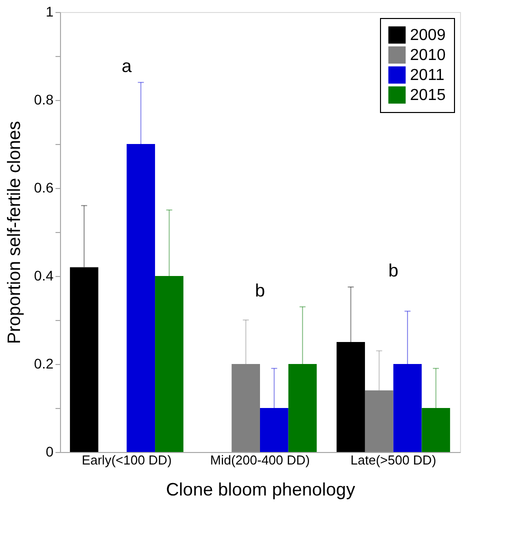  I want to click on y-tick-label: 0.6, so click(44, 188).